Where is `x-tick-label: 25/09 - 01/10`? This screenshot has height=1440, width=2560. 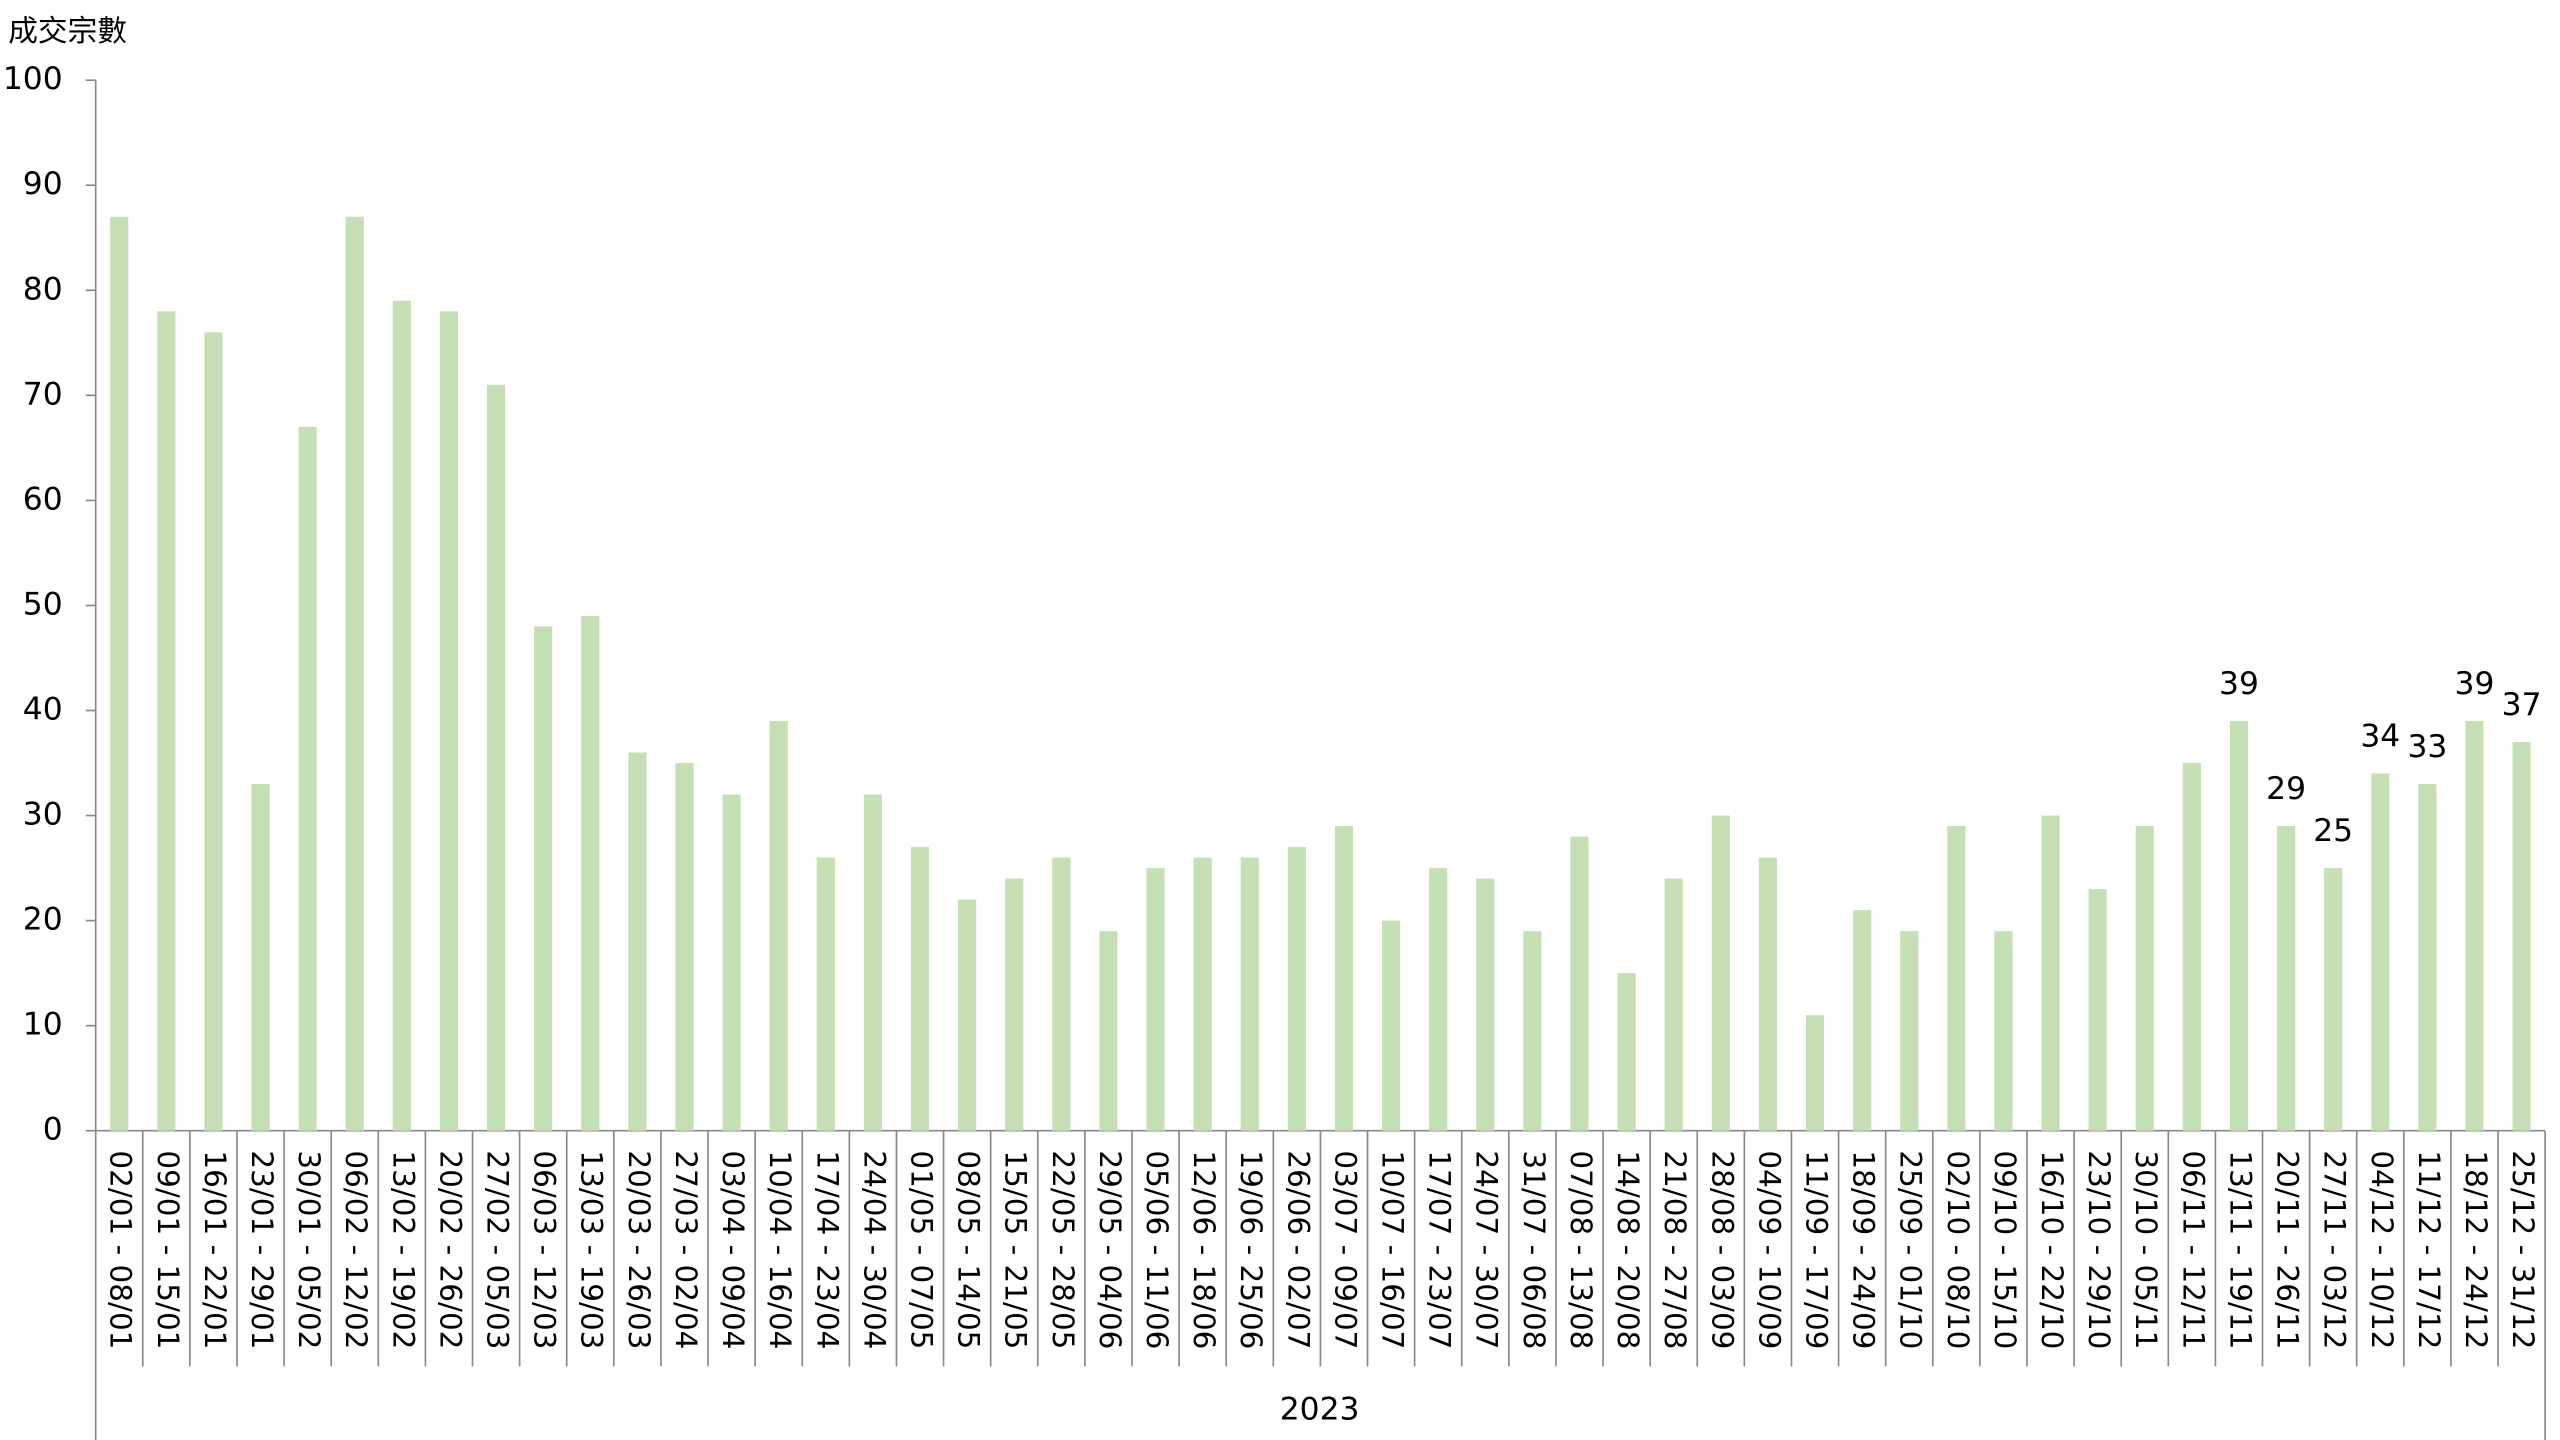 x-tick-label: 25/09 - 01/10 is located at coordinates (1911, 1249).